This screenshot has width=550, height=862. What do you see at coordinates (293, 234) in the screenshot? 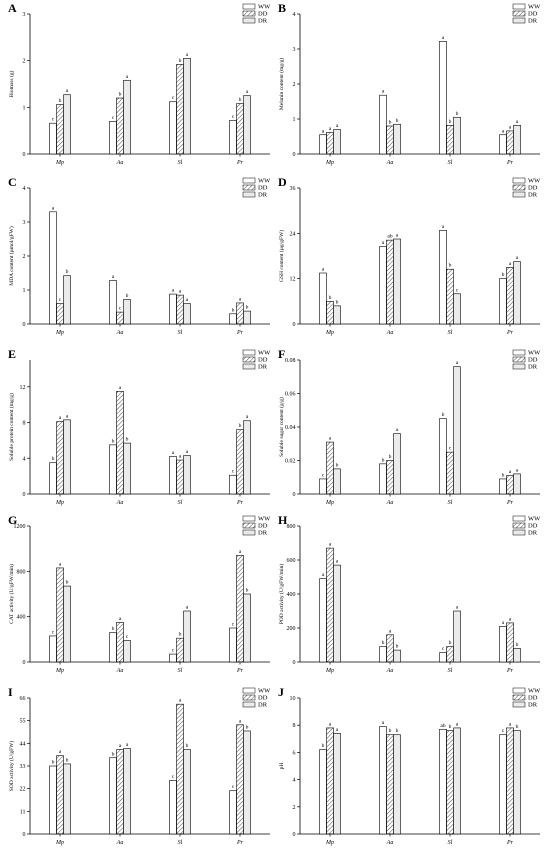
I see `y-tick-label: 24` at bounding box center [293, 234].